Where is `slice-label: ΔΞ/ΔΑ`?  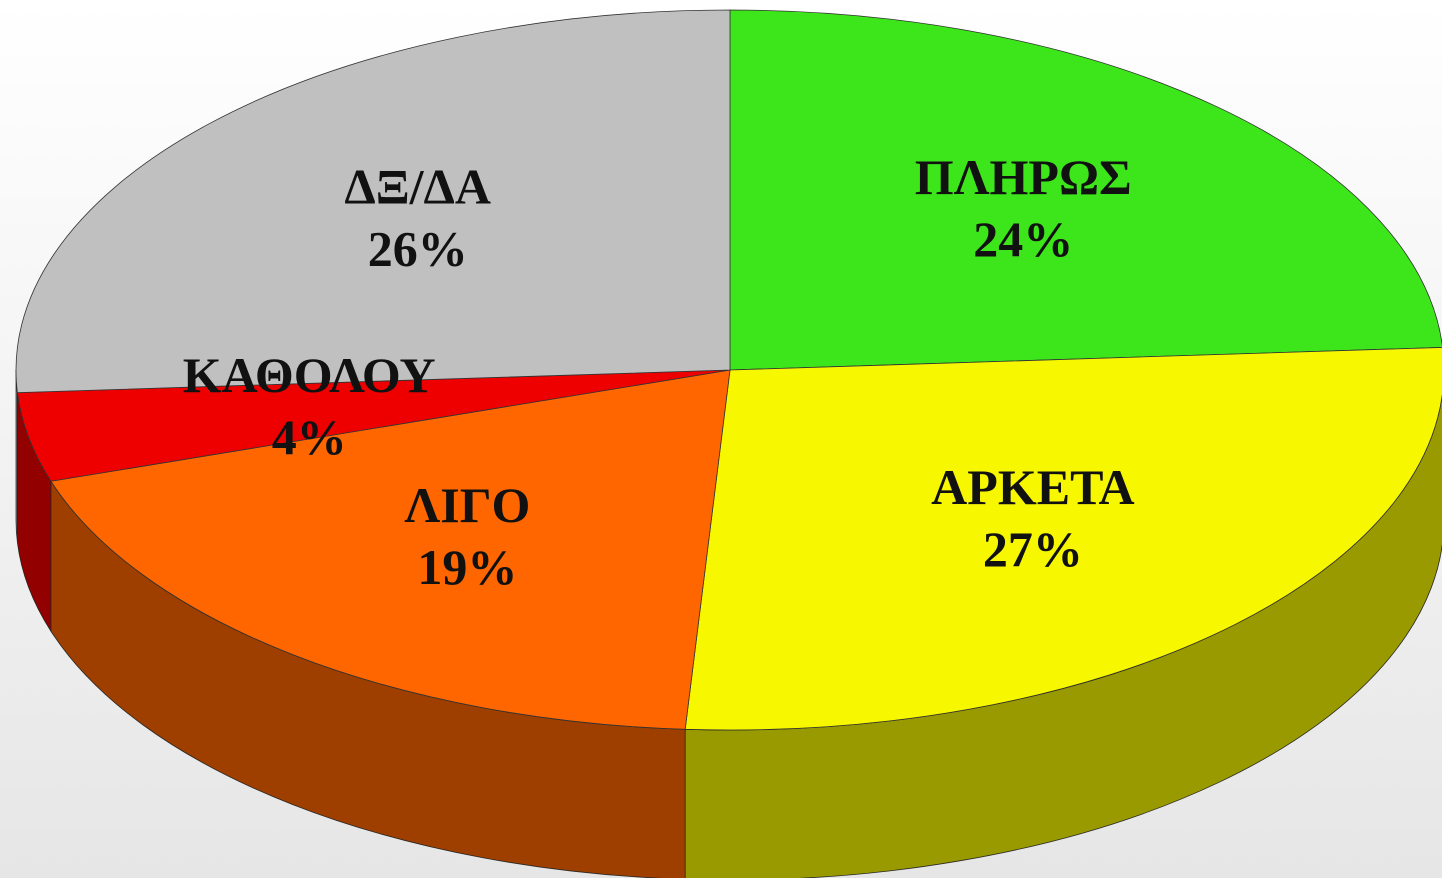
slice-label: ΔΞ/ΔΑ is located at coordinates (417, 187).